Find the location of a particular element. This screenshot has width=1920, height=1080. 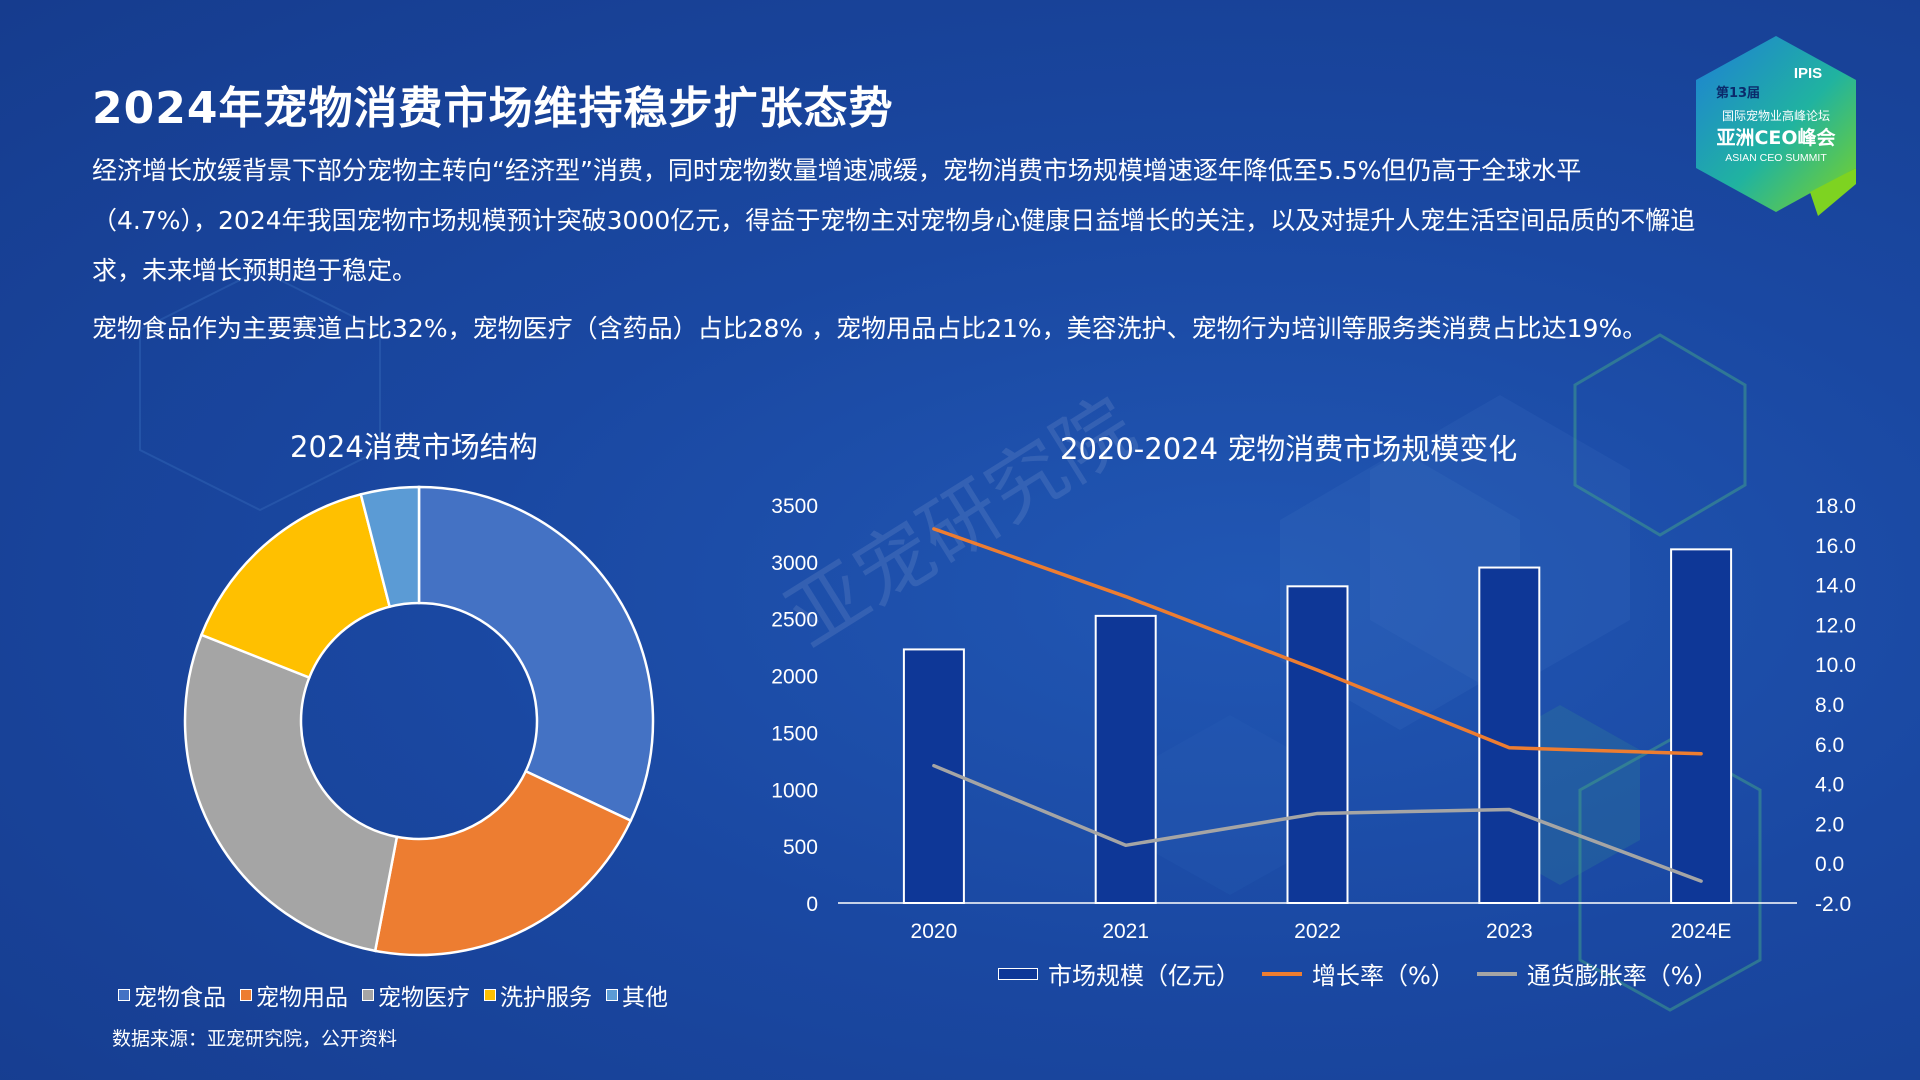

legend-label: 宠物用品 is located at coordinates (302, 998).